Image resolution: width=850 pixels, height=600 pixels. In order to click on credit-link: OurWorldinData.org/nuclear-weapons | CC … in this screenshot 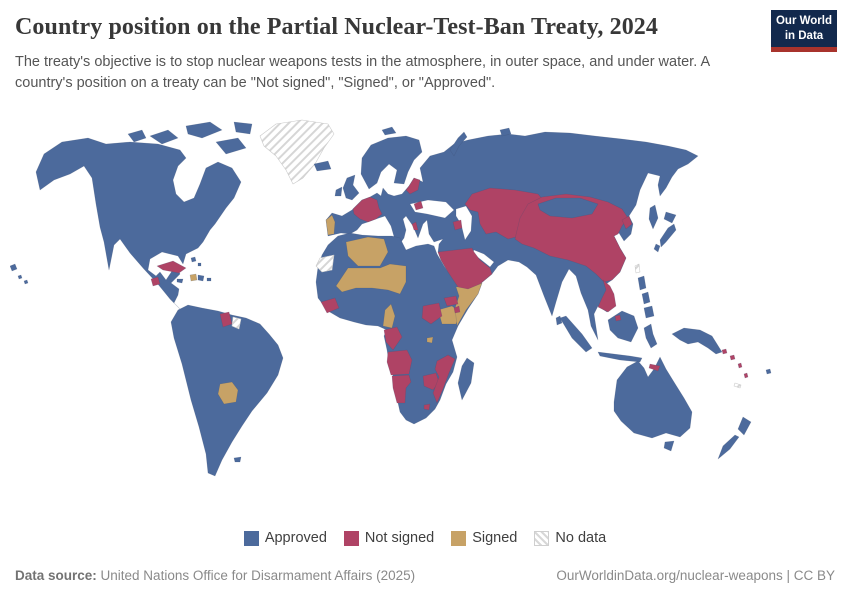, I will do `click(695, 575)`.